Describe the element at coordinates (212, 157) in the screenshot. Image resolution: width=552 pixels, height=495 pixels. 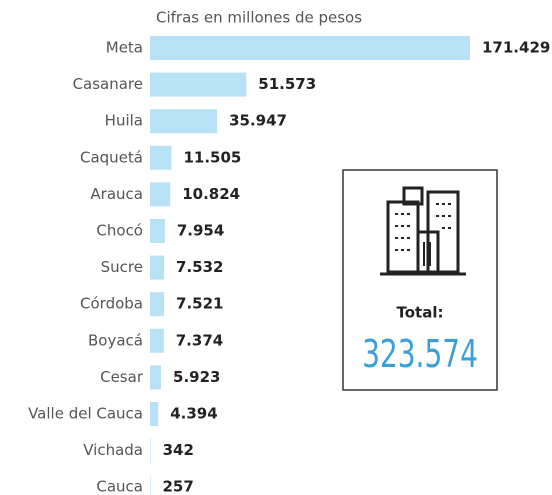
I see `value-label: 11.505` at that location.